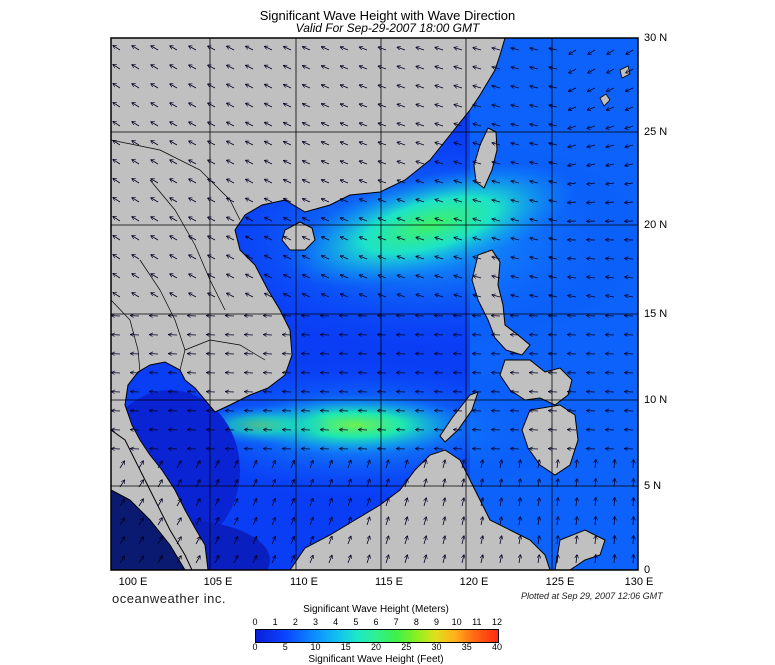  Describe the element at coordinates (389, 582) in the screenshot. I see `lon-label-115e: 115 E` at that location.